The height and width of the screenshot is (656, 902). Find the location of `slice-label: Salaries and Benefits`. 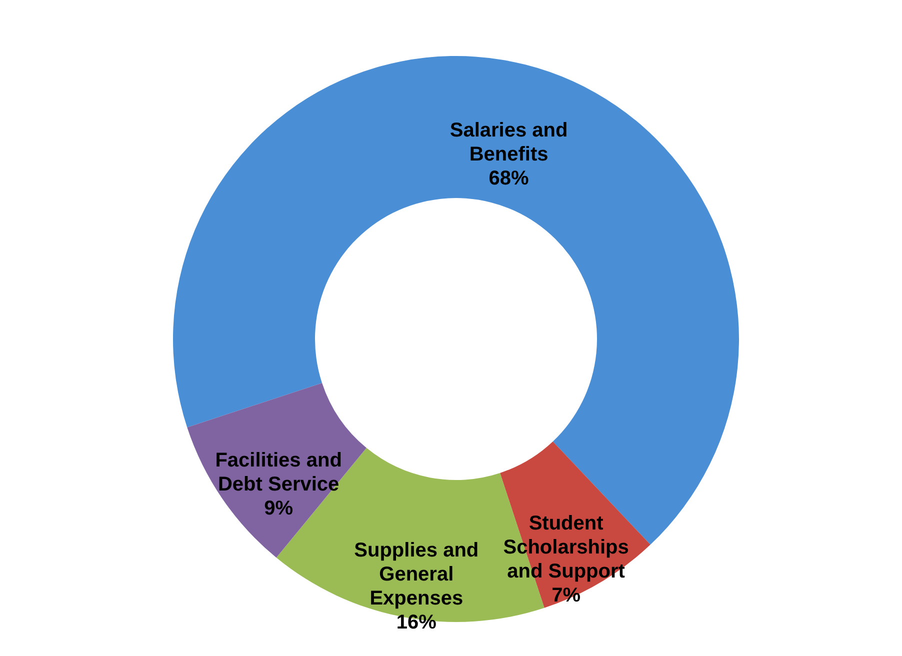

slice-label: Salaries and Benefits is located at coordinates (509, 143).